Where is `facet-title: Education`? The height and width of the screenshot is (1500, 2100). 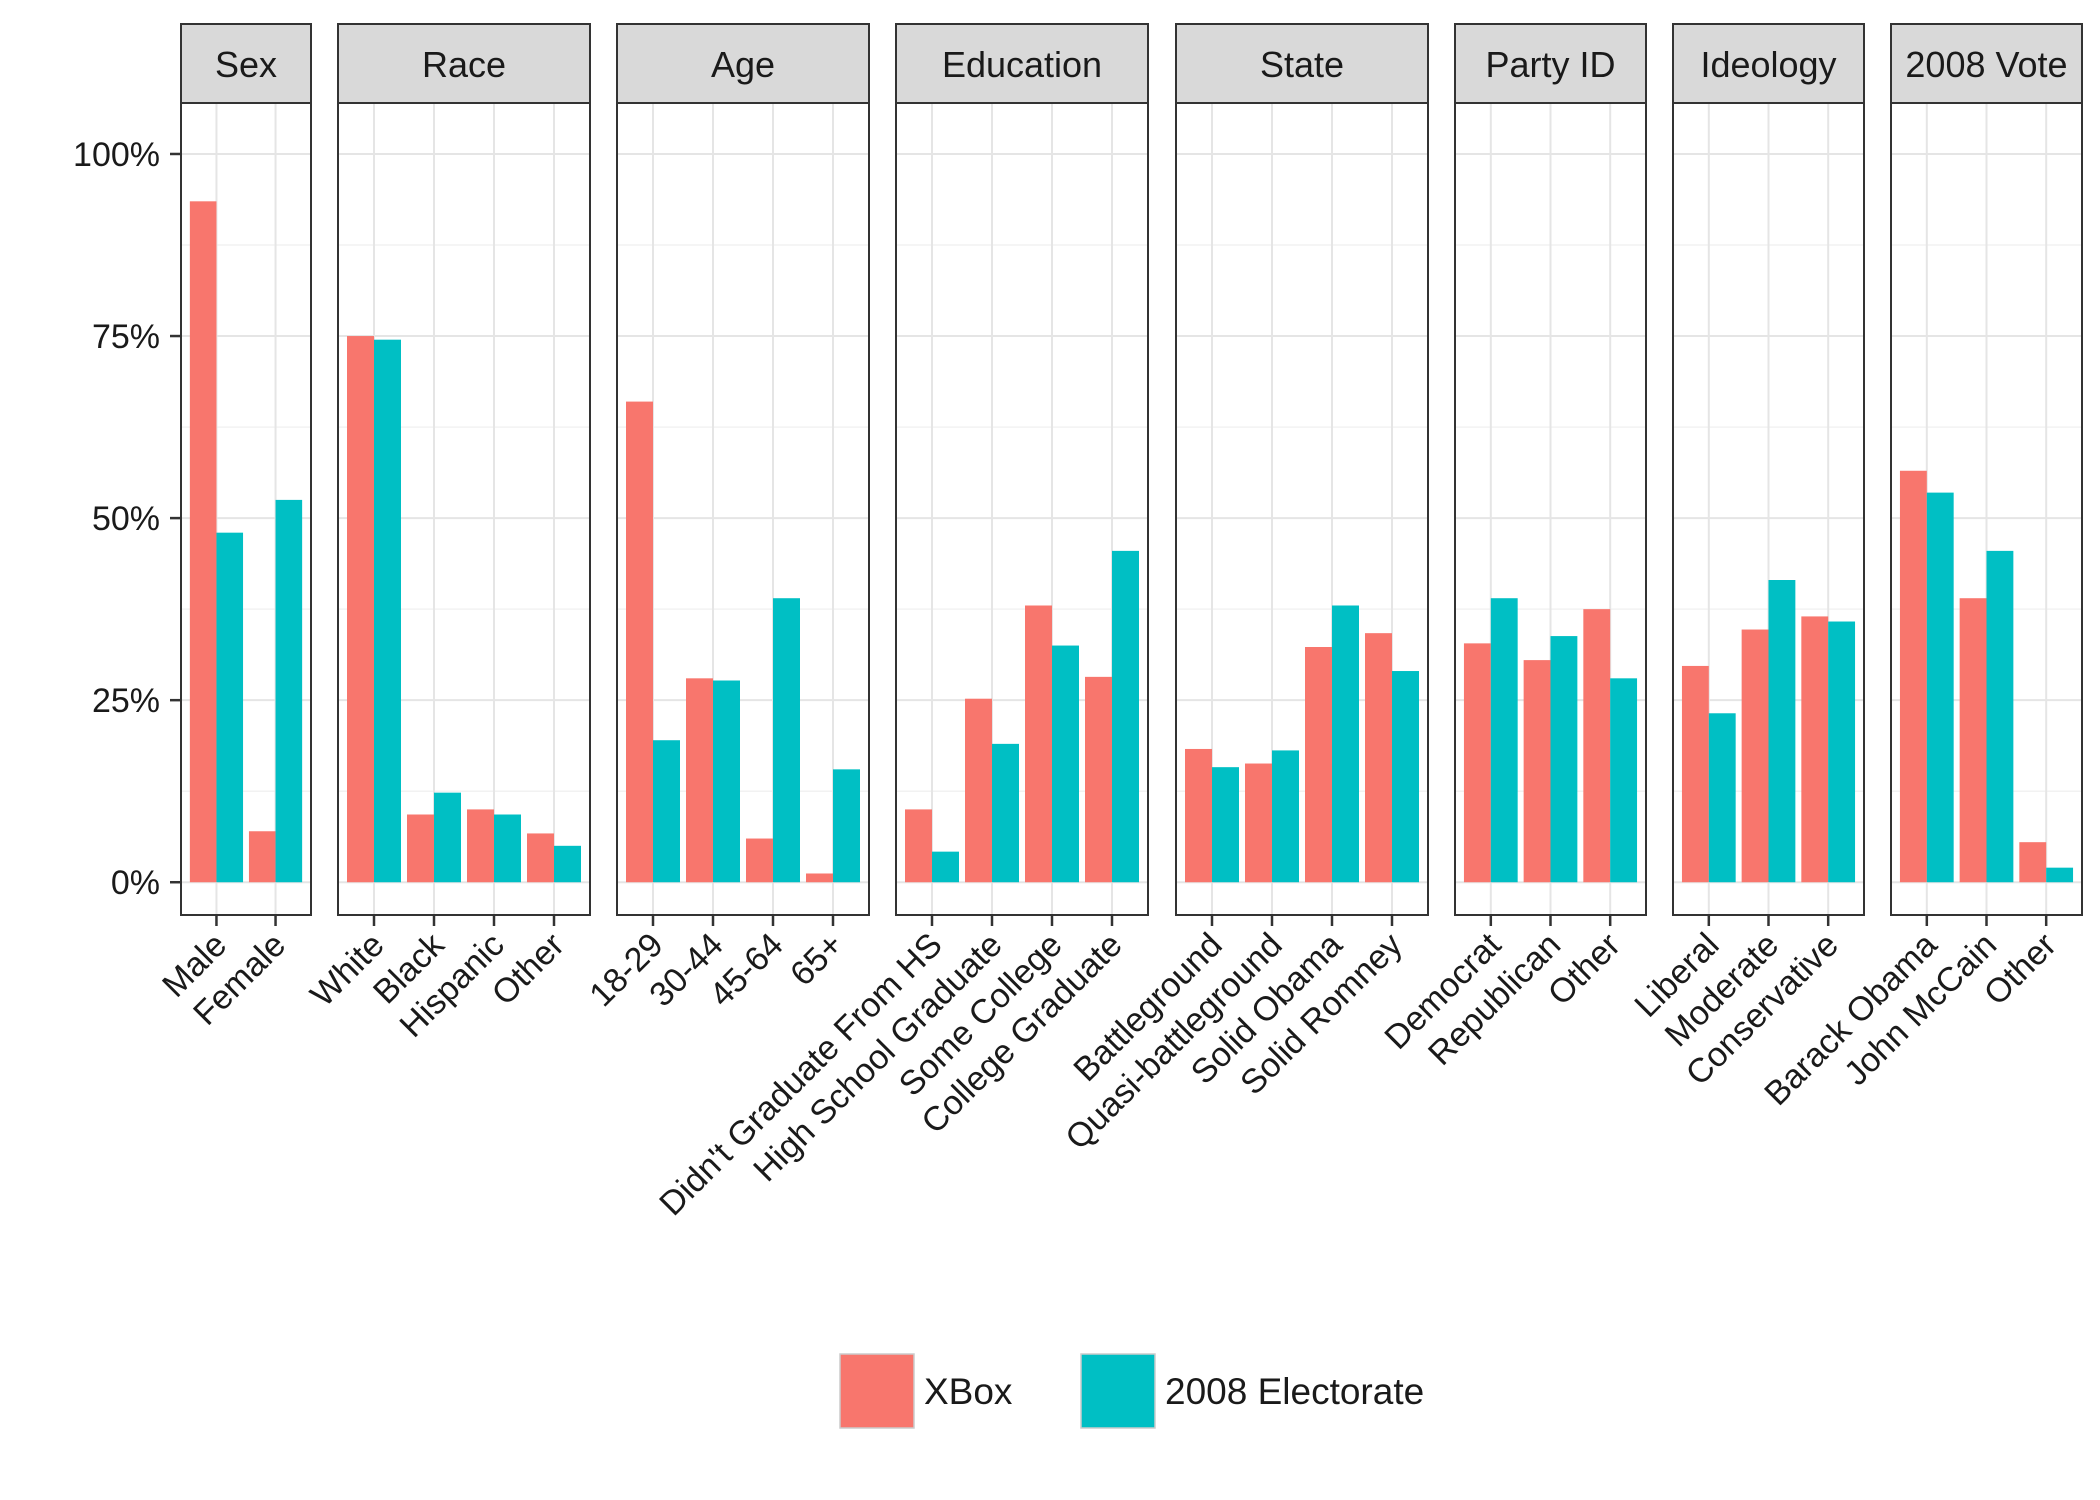
facet-title: Education is located at coordinates (1022, 64).